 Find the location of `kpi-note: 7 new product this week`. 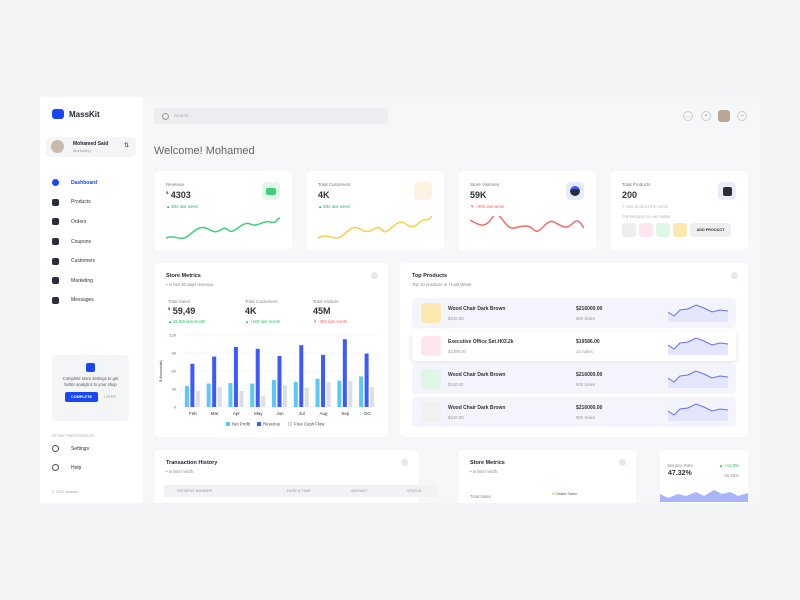

kpi-note: 7 new product this week is located at coordinates (645, 206).